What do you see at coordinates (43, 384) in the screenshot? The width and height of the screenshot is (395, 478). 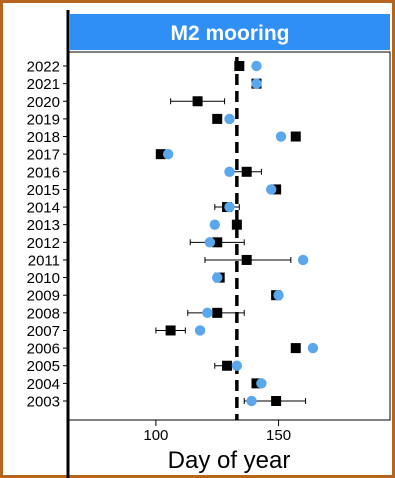 I see `y-tick-label: 2004` at bounding box center [43, 384].